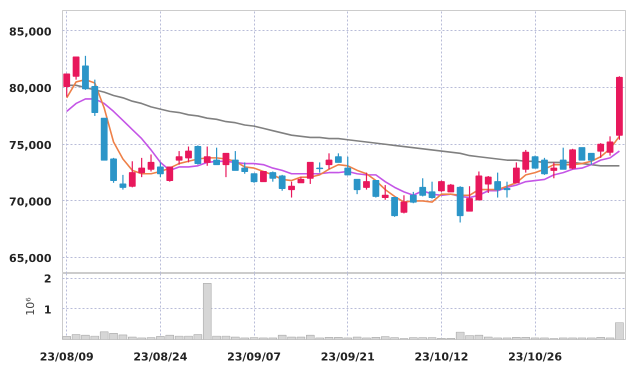 The height and width of the screenshot is (366, 634). What do you see at coordinates (30, 31) in the screenshot?
I see `y-tick-label: 85,000` at bounding box center [30, 31].